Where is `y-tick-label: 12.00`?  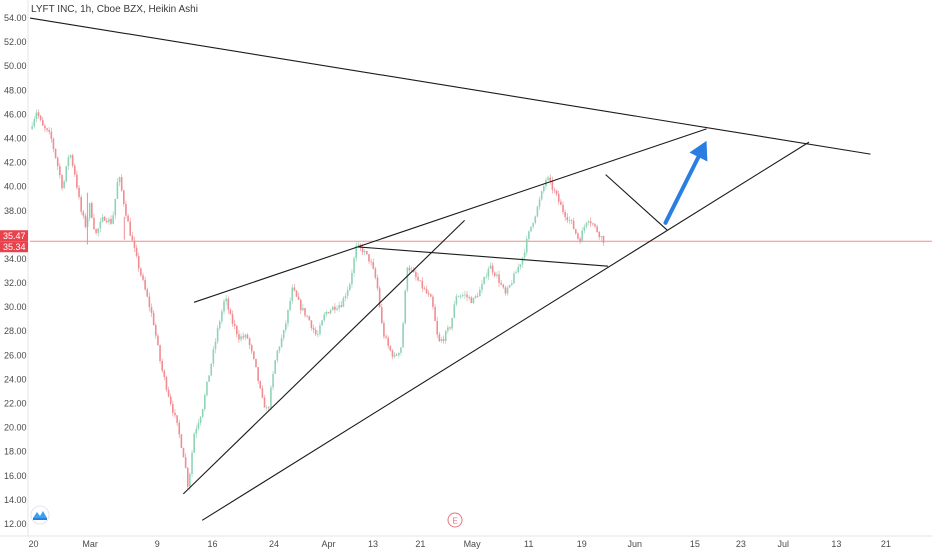
y-tick-label: 12.00 is located at coordinates (15, 524).